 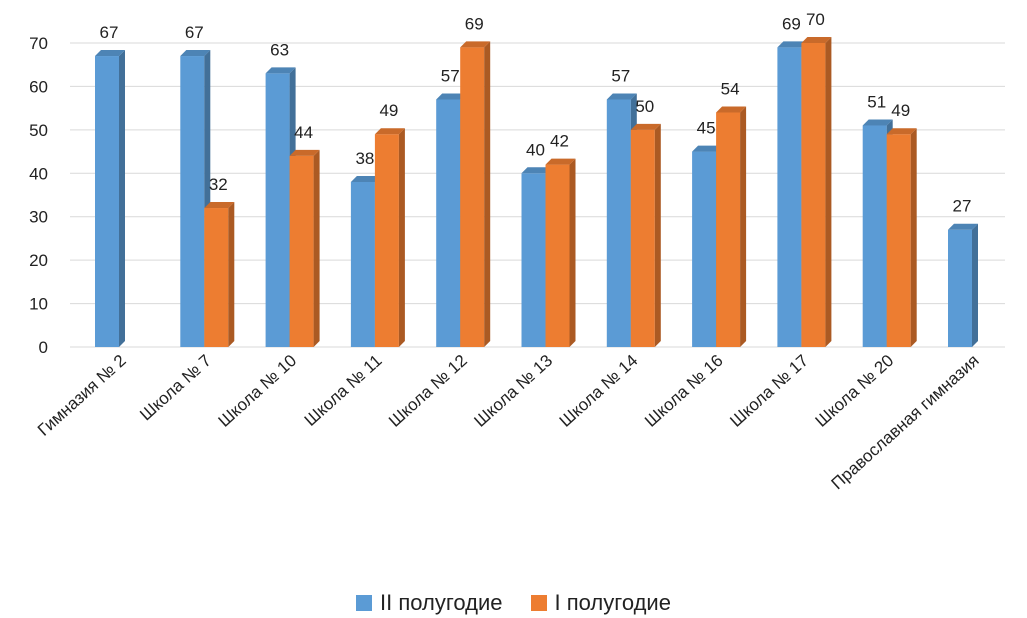 I want to click on data-label: 51, so click(x=876, y=102).